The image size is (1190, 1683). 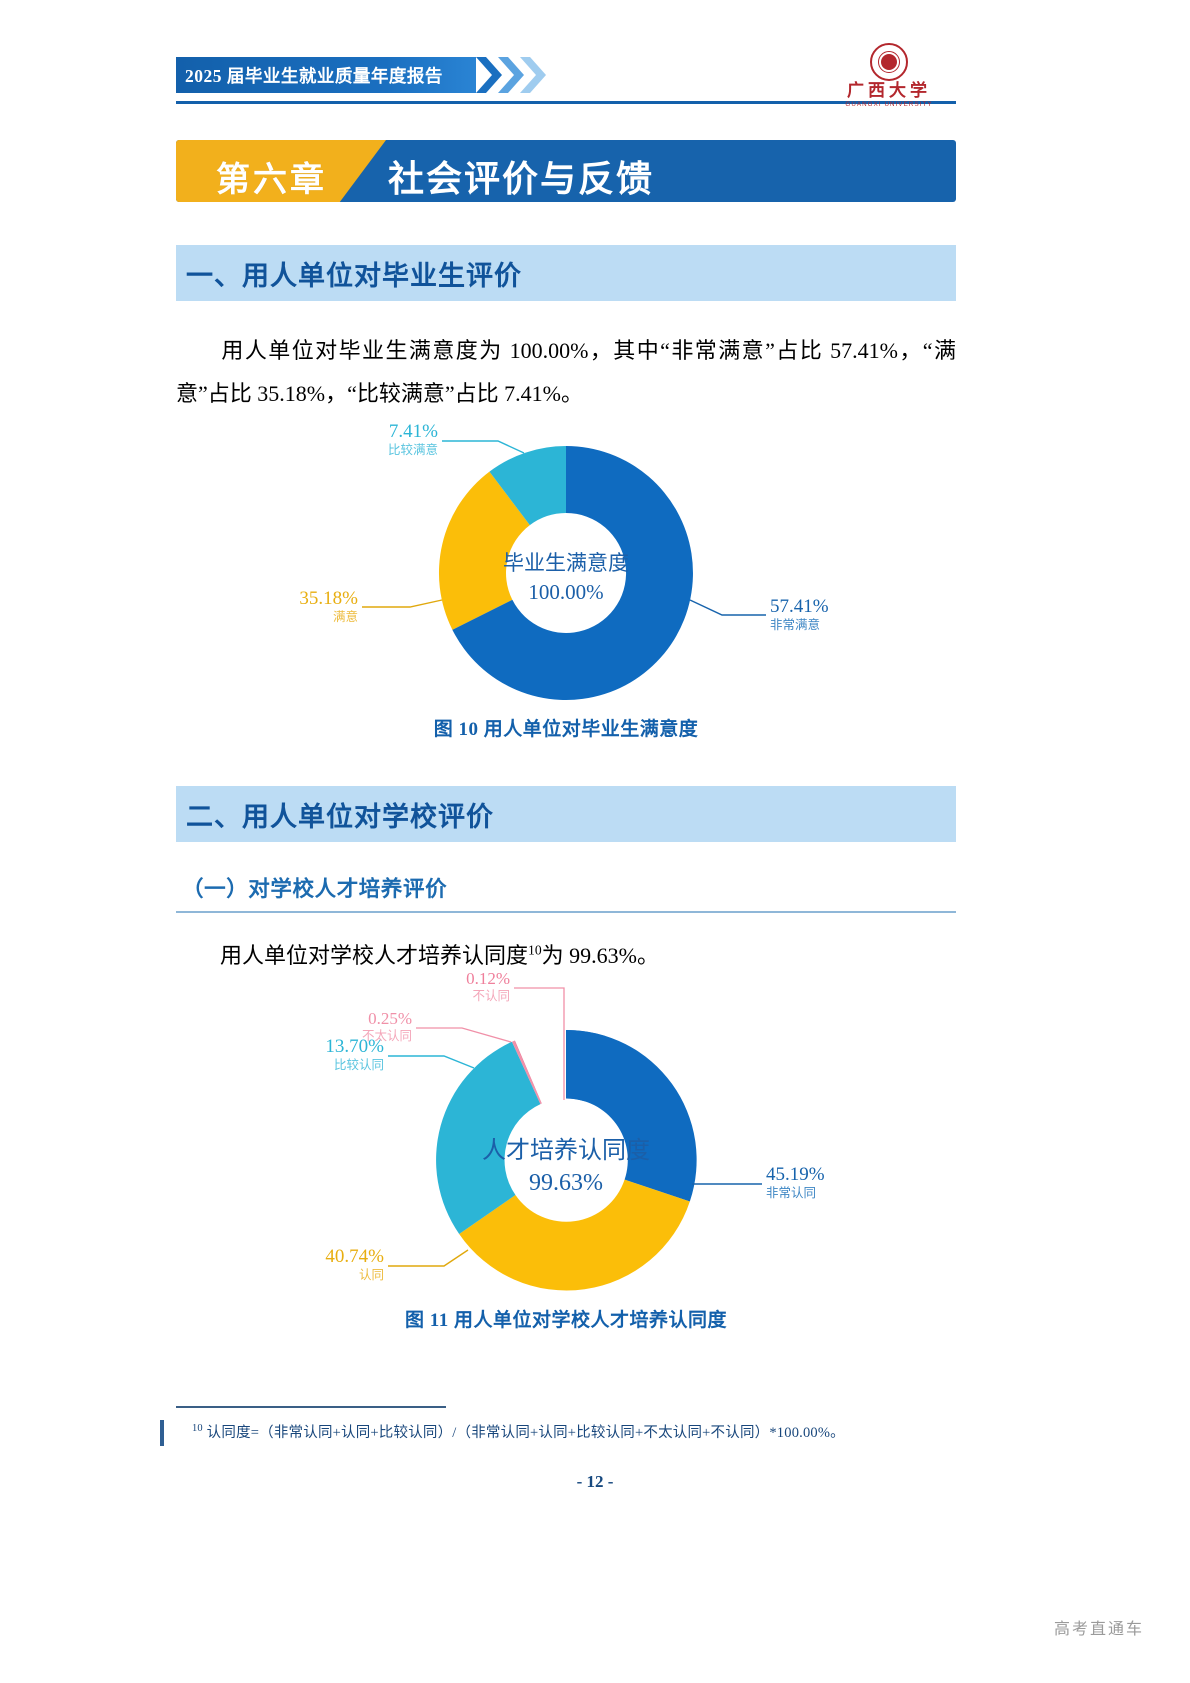 What do you see at coordinates (387, 1035) in the screenshot?
I see `donut2-label-slightly-disagree-name: 不太认同` at bounding box center [387, 1035].